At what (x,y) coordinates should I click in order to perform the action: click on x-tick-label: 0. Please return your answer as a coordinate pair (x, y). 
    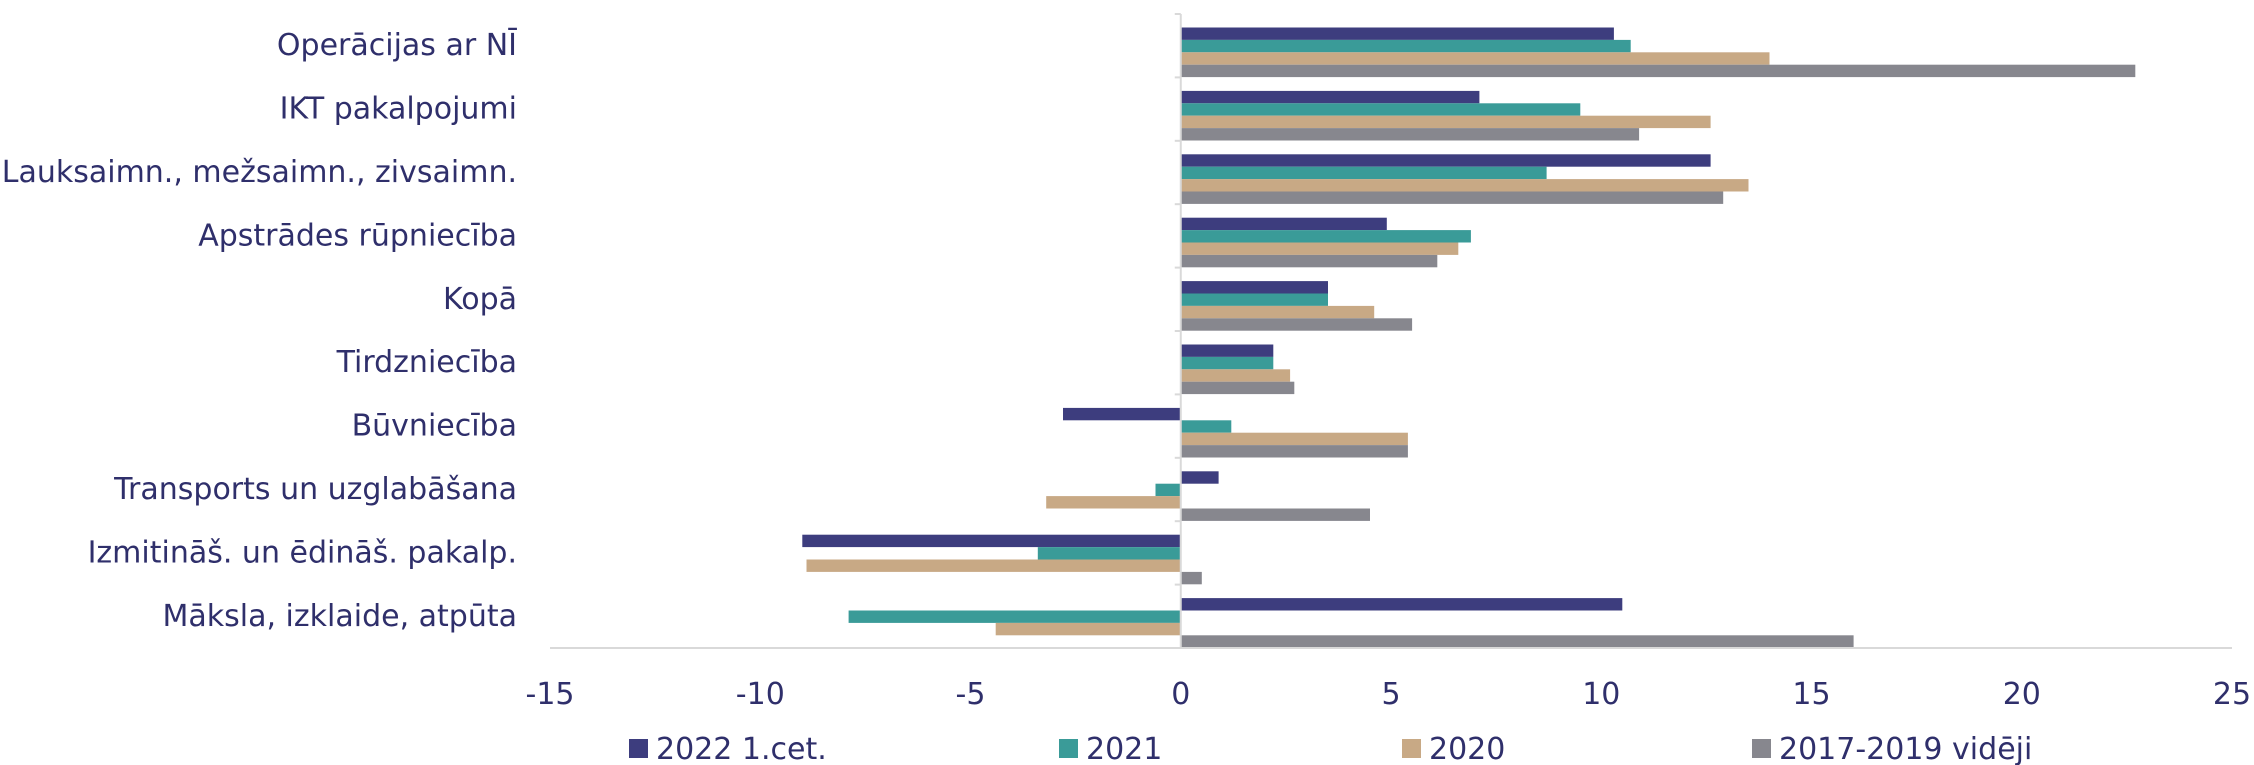
    Looking at the image, I should click on (1180, 694).